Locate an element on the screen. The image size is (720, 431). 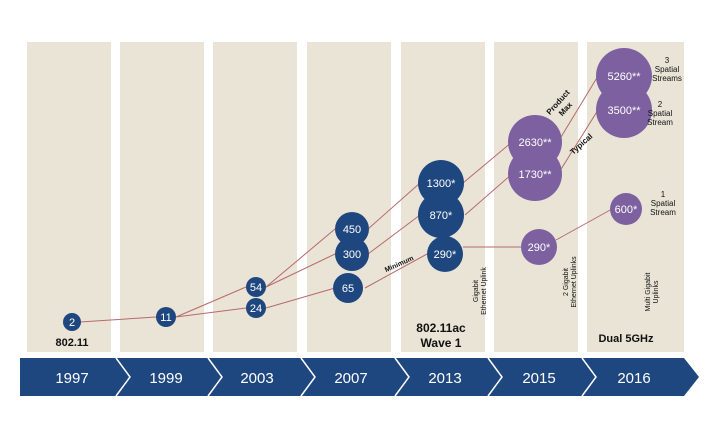
annotation-2-gigabit-uplinks: 2 Gigabit Ethernet Uplinks is located at coordinates (570, 282).